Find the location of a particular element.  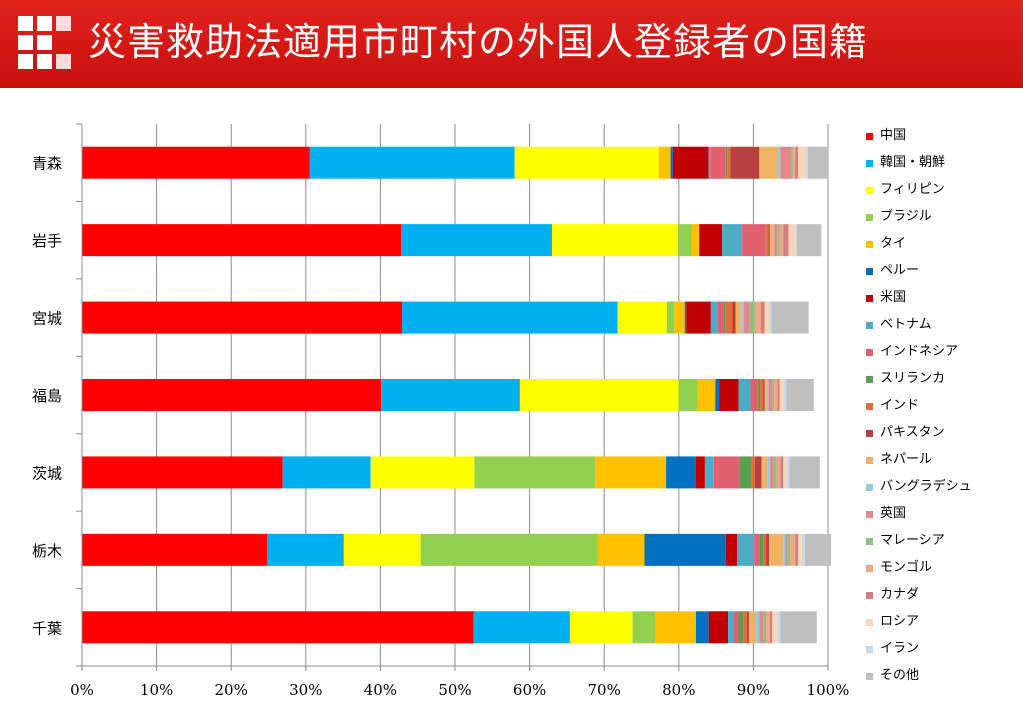

red-squares-grid-icon is located at coordinates (48, 46).